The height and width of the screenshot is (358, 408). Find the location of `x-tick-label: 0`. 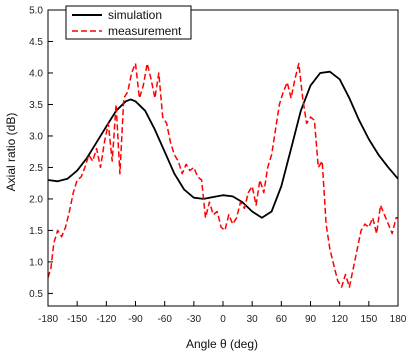

x-tick-label: 0 is located at coordinates (223, 319).